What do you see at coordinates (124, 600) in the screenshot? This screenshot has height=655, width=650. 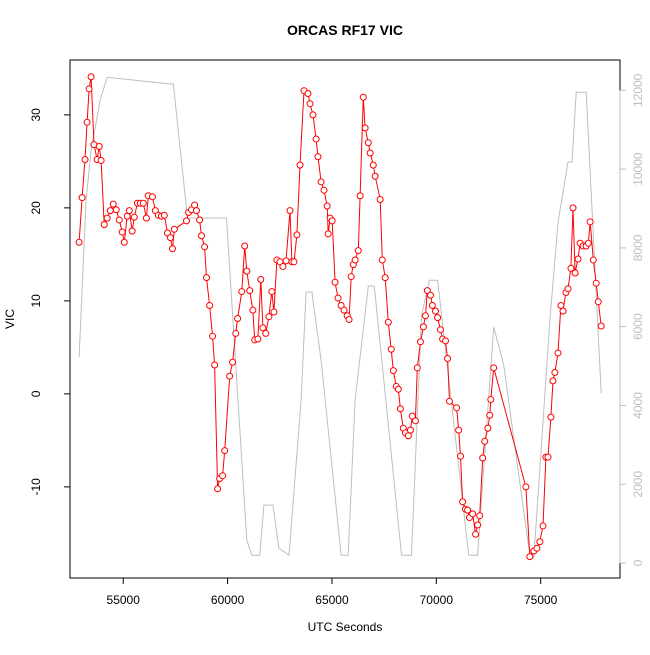 I see `x-tick-label: 55000` at bounding box center [124, 600].